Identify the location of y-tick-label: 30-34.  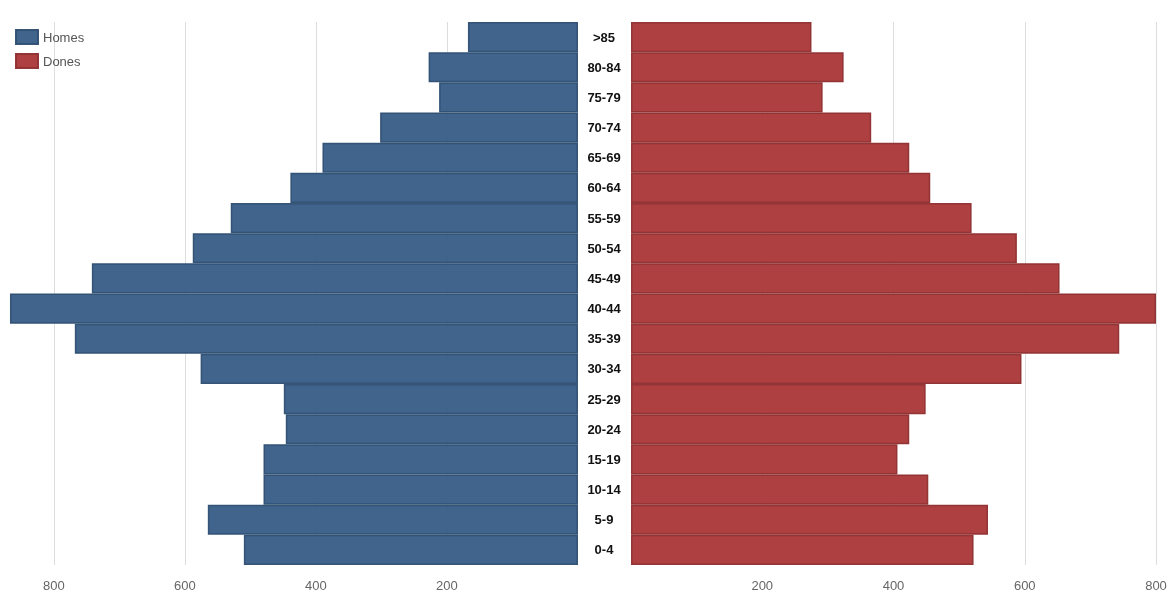
(604, 369).